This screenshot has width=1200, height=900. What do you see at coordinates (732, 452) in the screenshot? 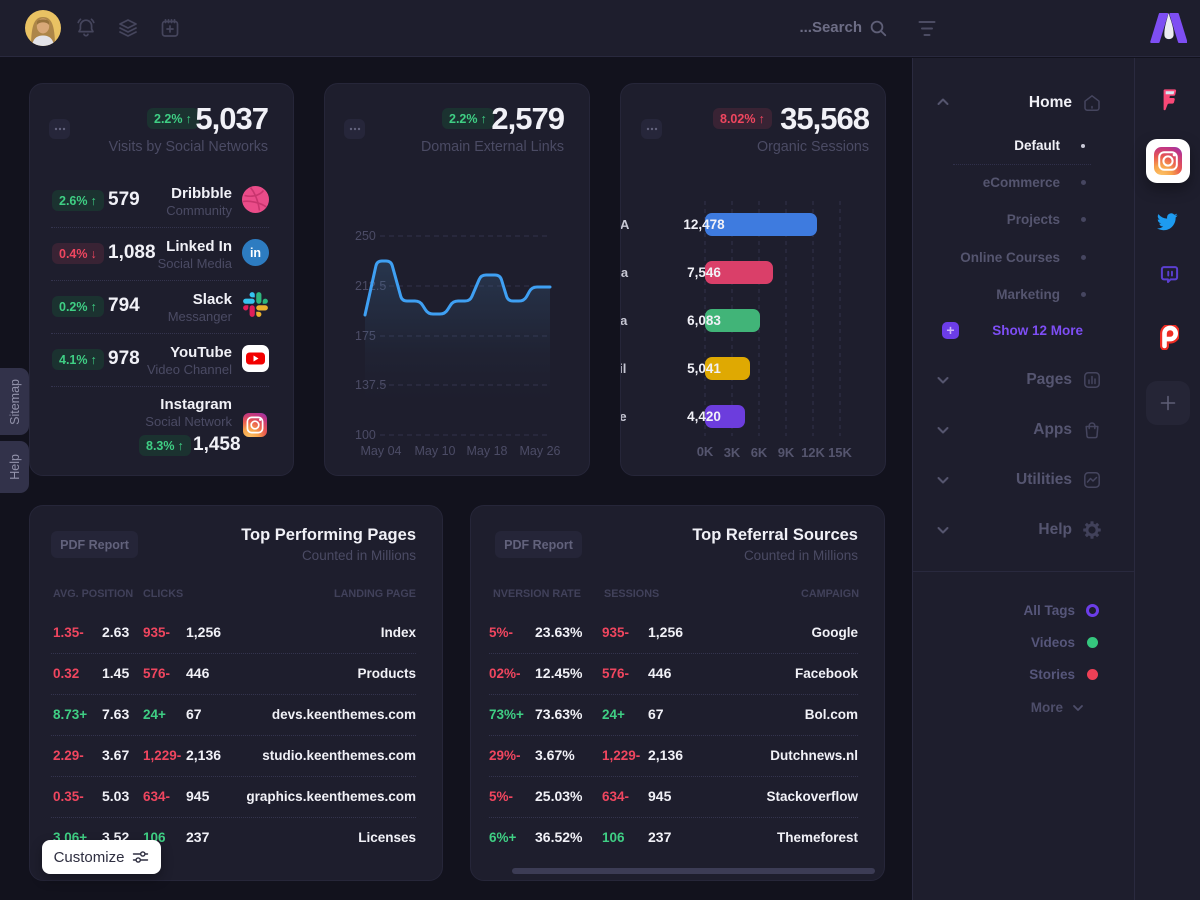
I see `svg-text: 3K` at bounding box center [732, 452].